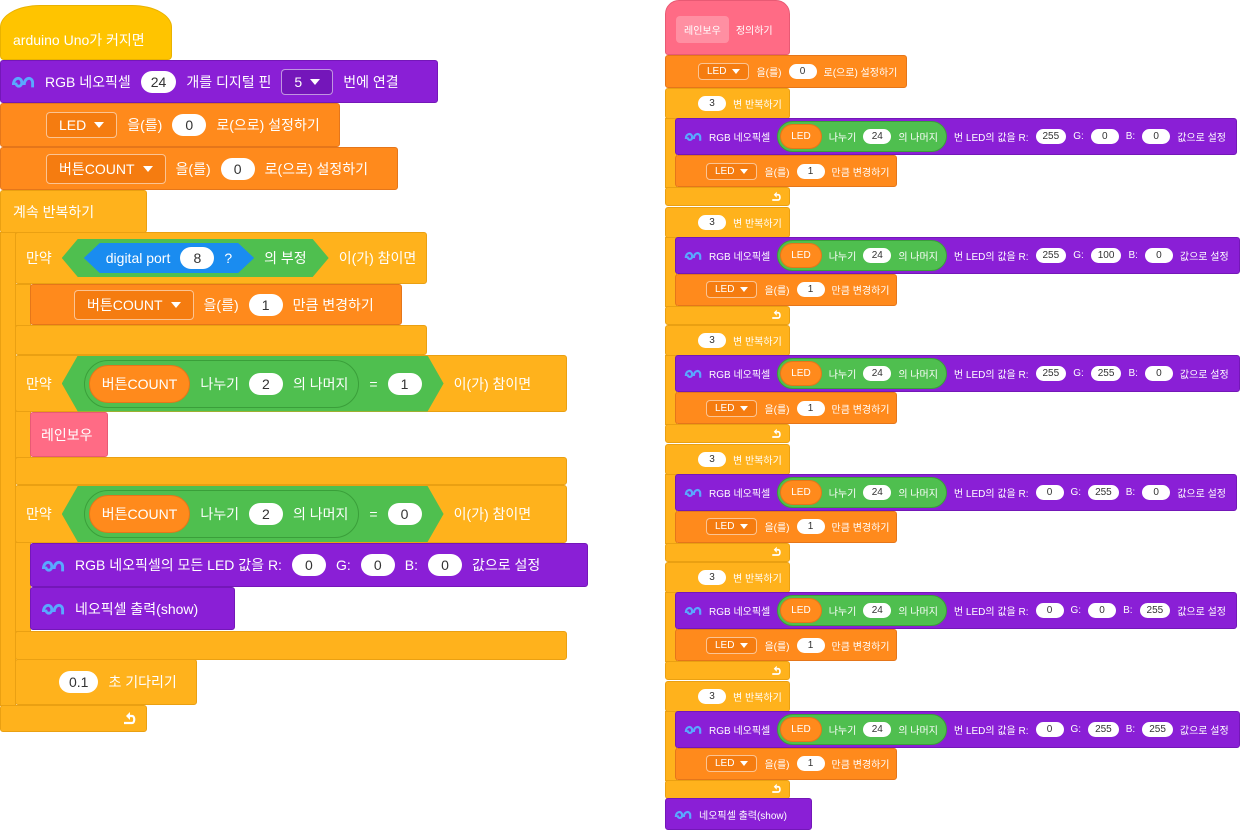 The width and height of the screenshot is (1253, 836). What do you see at coordinates (702, 29) in the screenshot?
I see `function-name: 레인보우` at bounding box center [702, 29].